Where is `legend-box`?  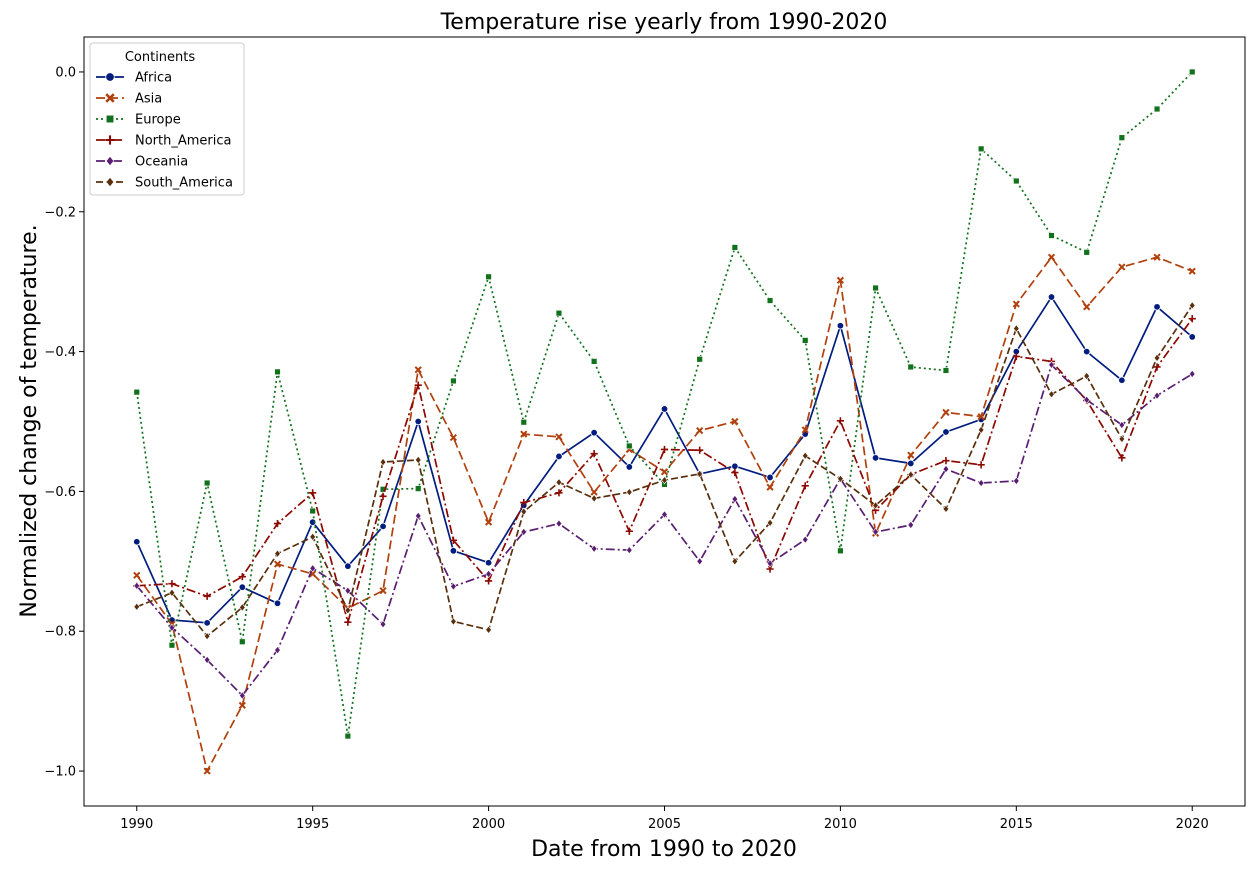
legend-box is located at coordinates (167, 119).